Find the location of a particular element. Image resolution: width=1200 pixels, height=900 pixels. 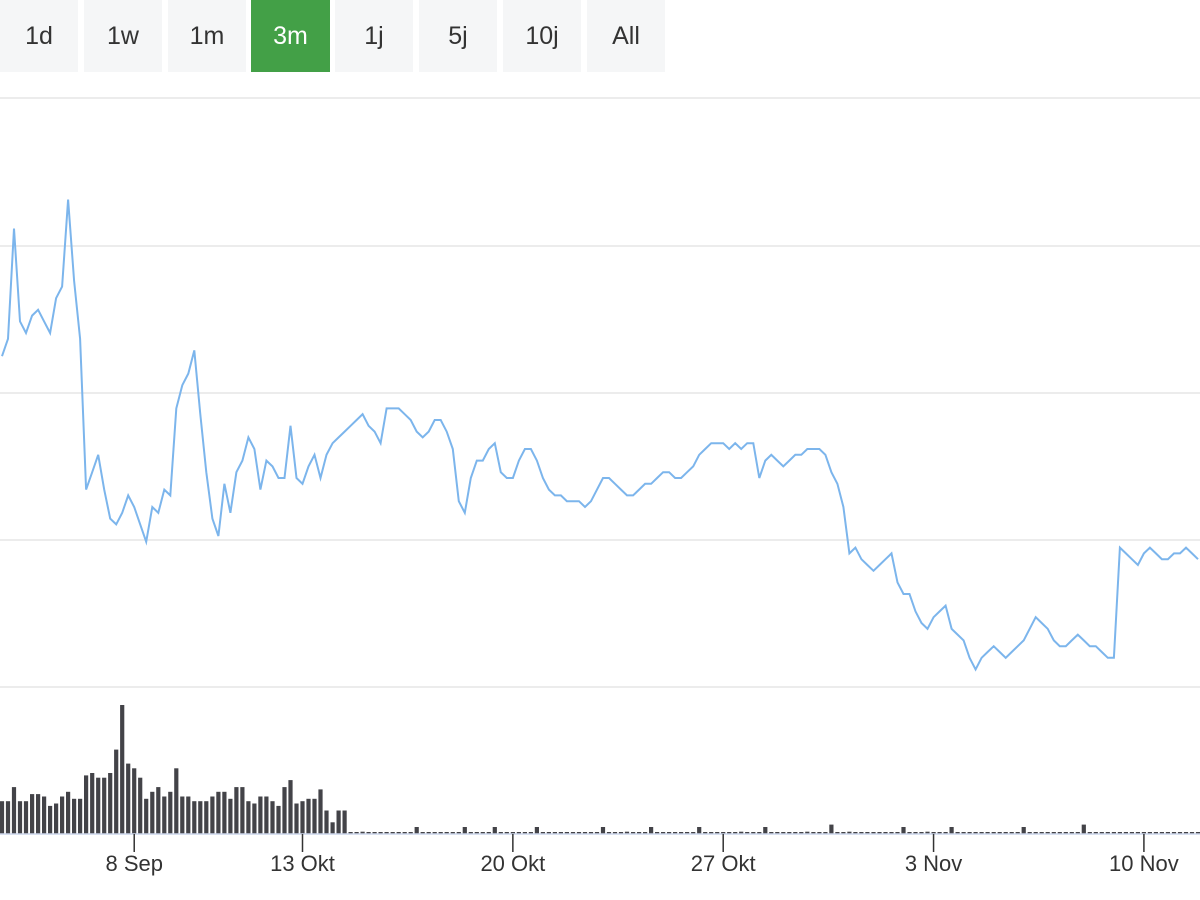

range-button-5j: 5j is located at coordinates (458, 36).